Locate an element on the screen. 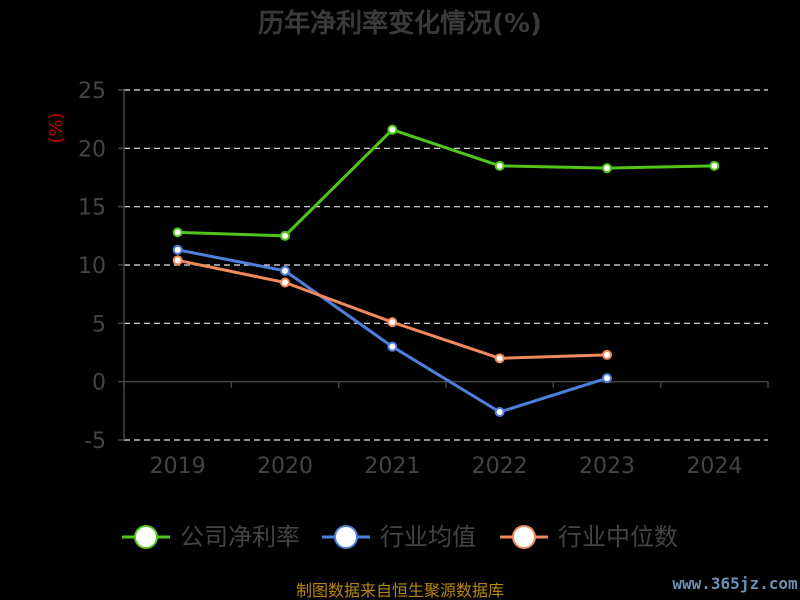  y-tick-label: 10 is located at coordinates (92, 266).